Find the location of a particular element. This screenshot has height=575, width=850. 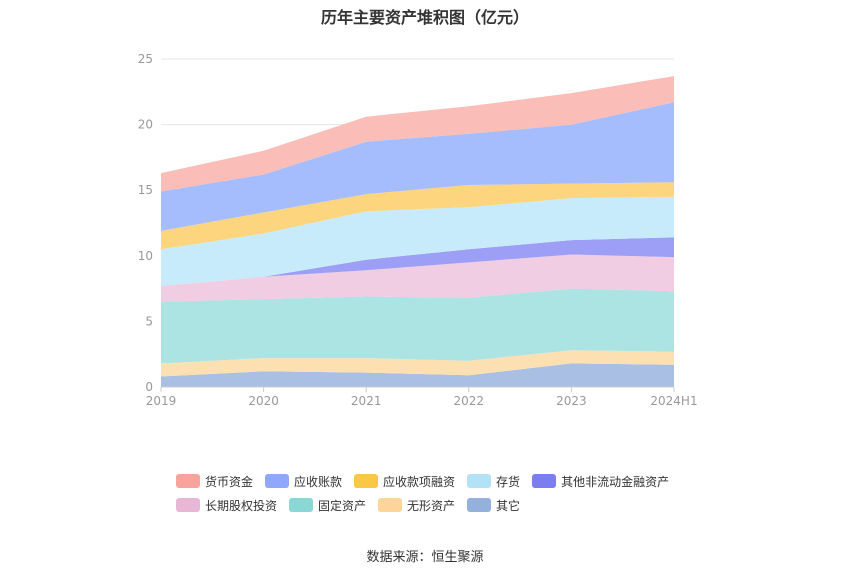

legend-item: 应收款项融资 is located at coordinates (404, 481).